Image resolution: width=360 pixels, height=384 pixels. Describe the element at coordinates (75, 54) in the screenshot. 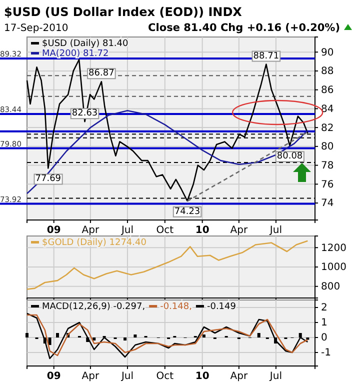

I see `legend-label: MA(200) 81.72` at that location.